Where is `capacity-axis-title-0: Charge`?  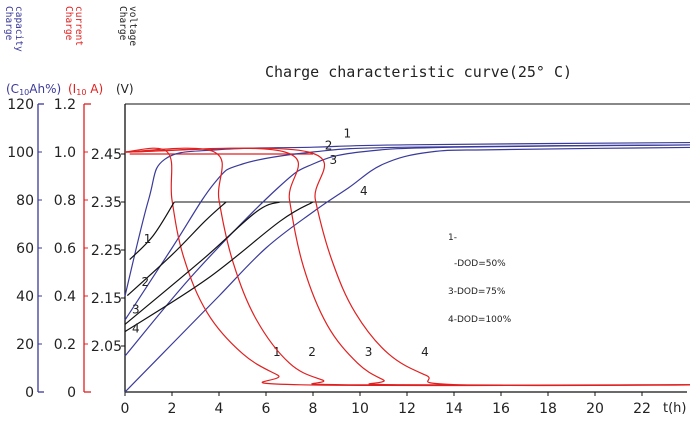
capacity-axis-title-0: Charge is located at coordinates (8, 23).